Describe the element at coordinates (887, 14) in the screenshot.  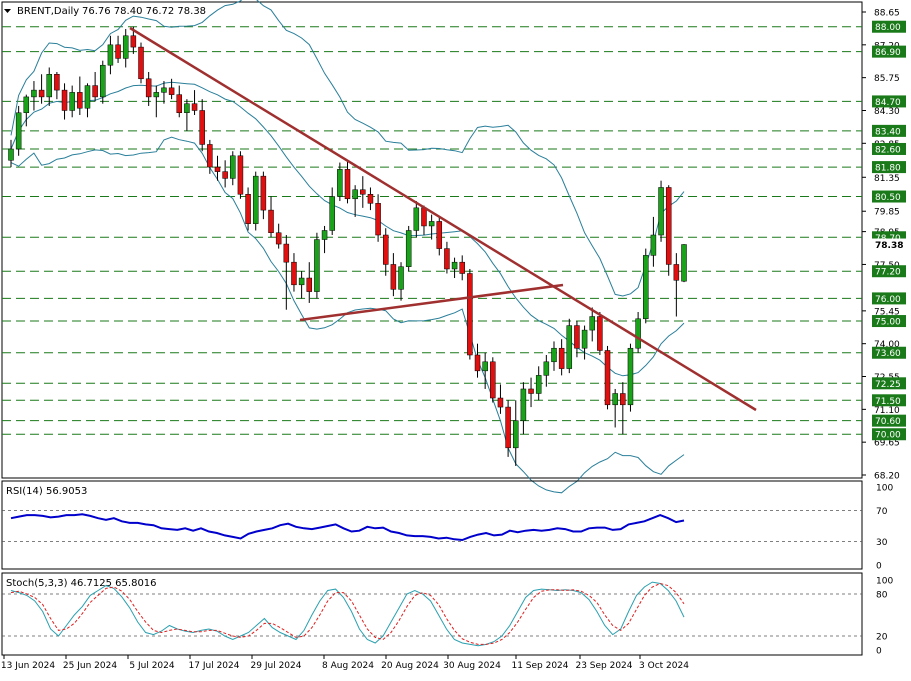
I see `price-tick-label: 88.65` at that location.